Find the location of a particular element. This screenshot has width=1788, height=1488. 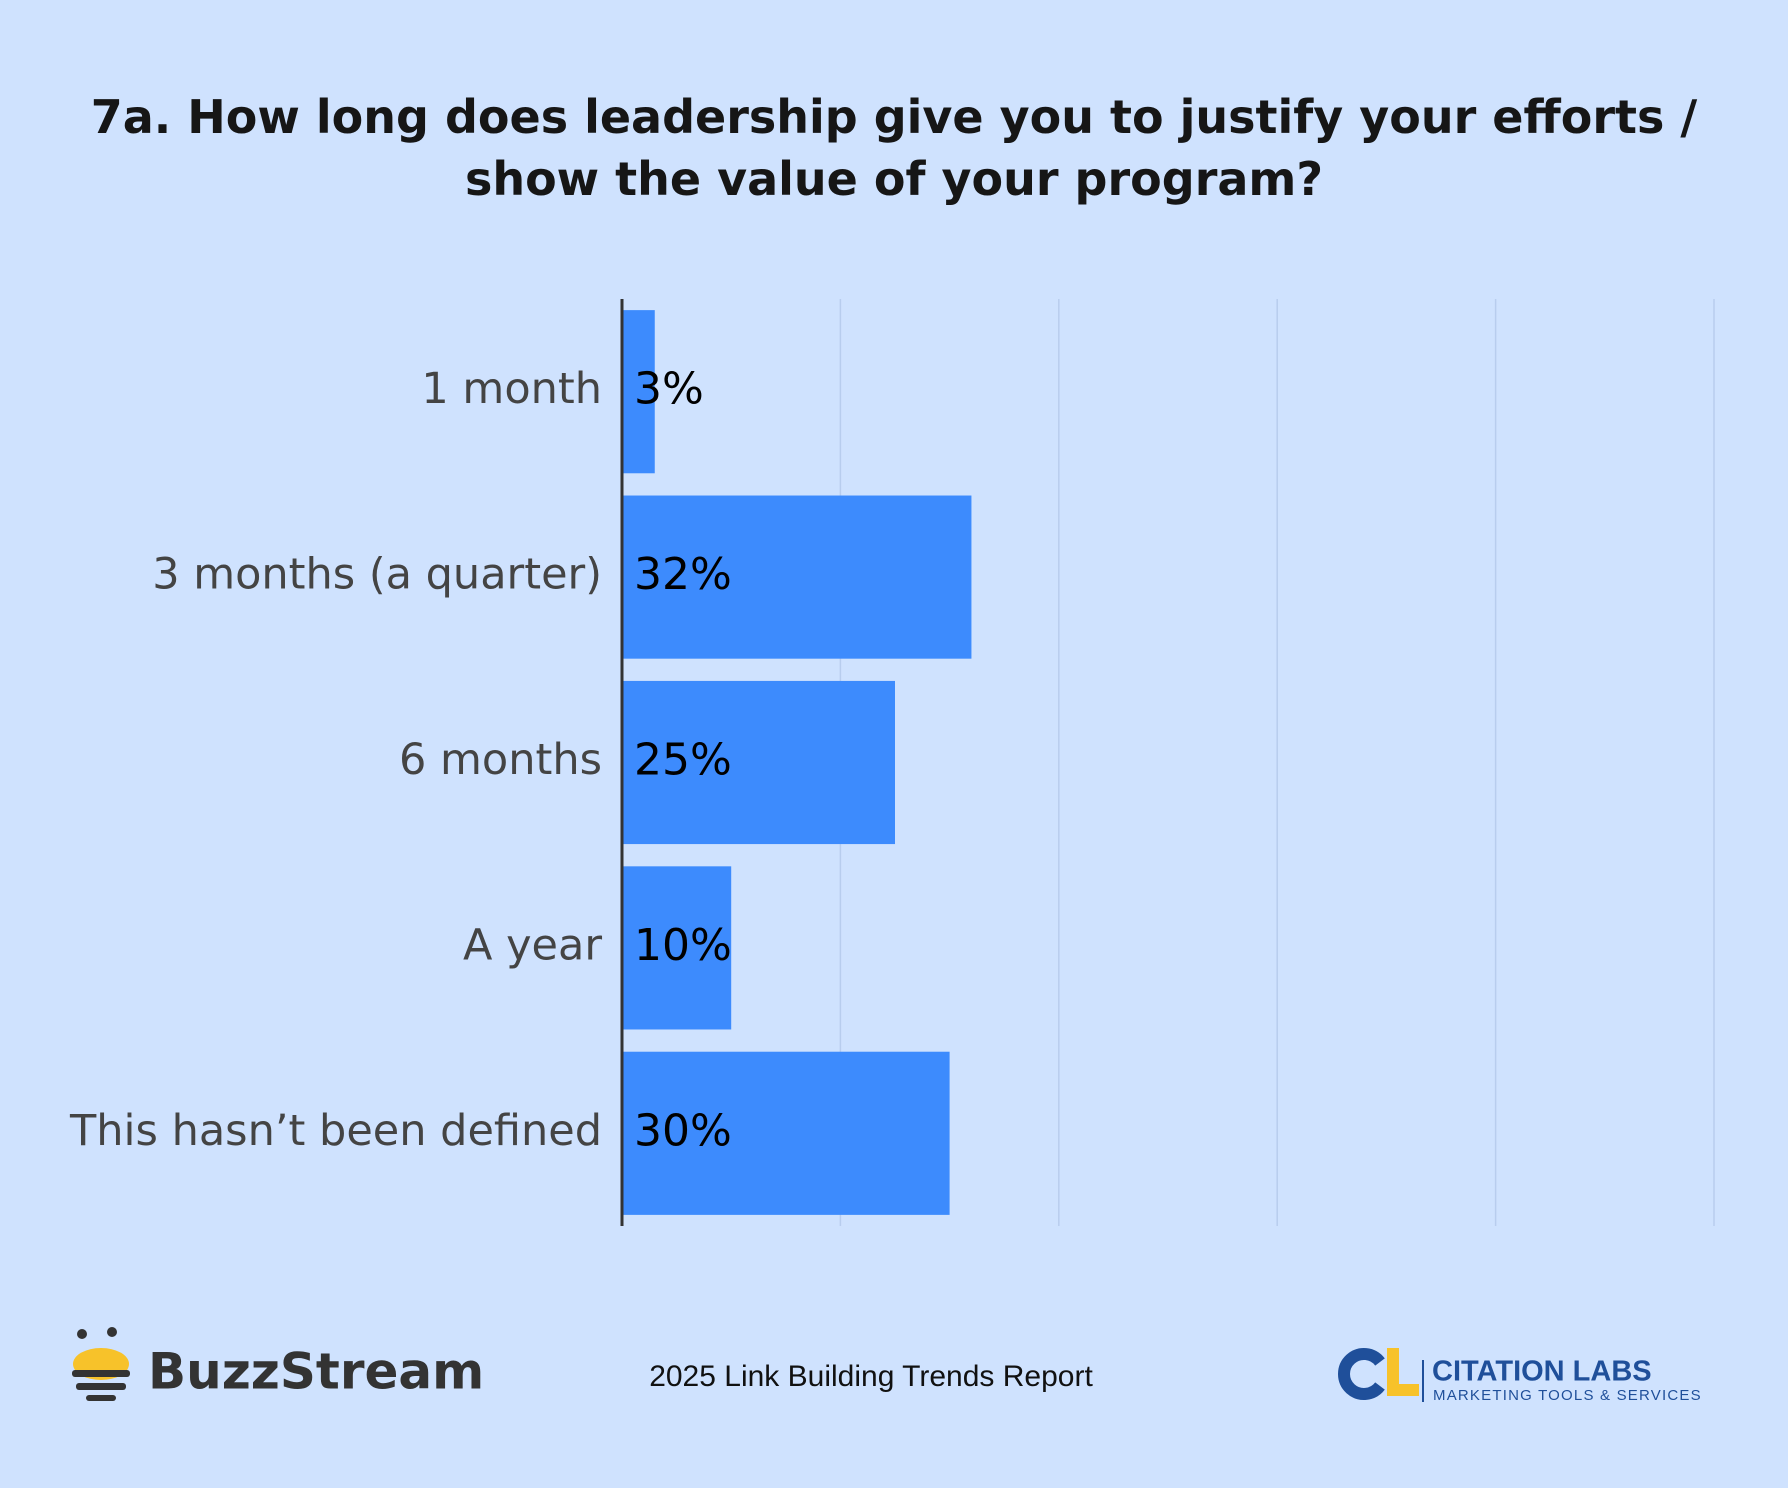

citation-labs-logo is located at coordinates (1381, 1375).